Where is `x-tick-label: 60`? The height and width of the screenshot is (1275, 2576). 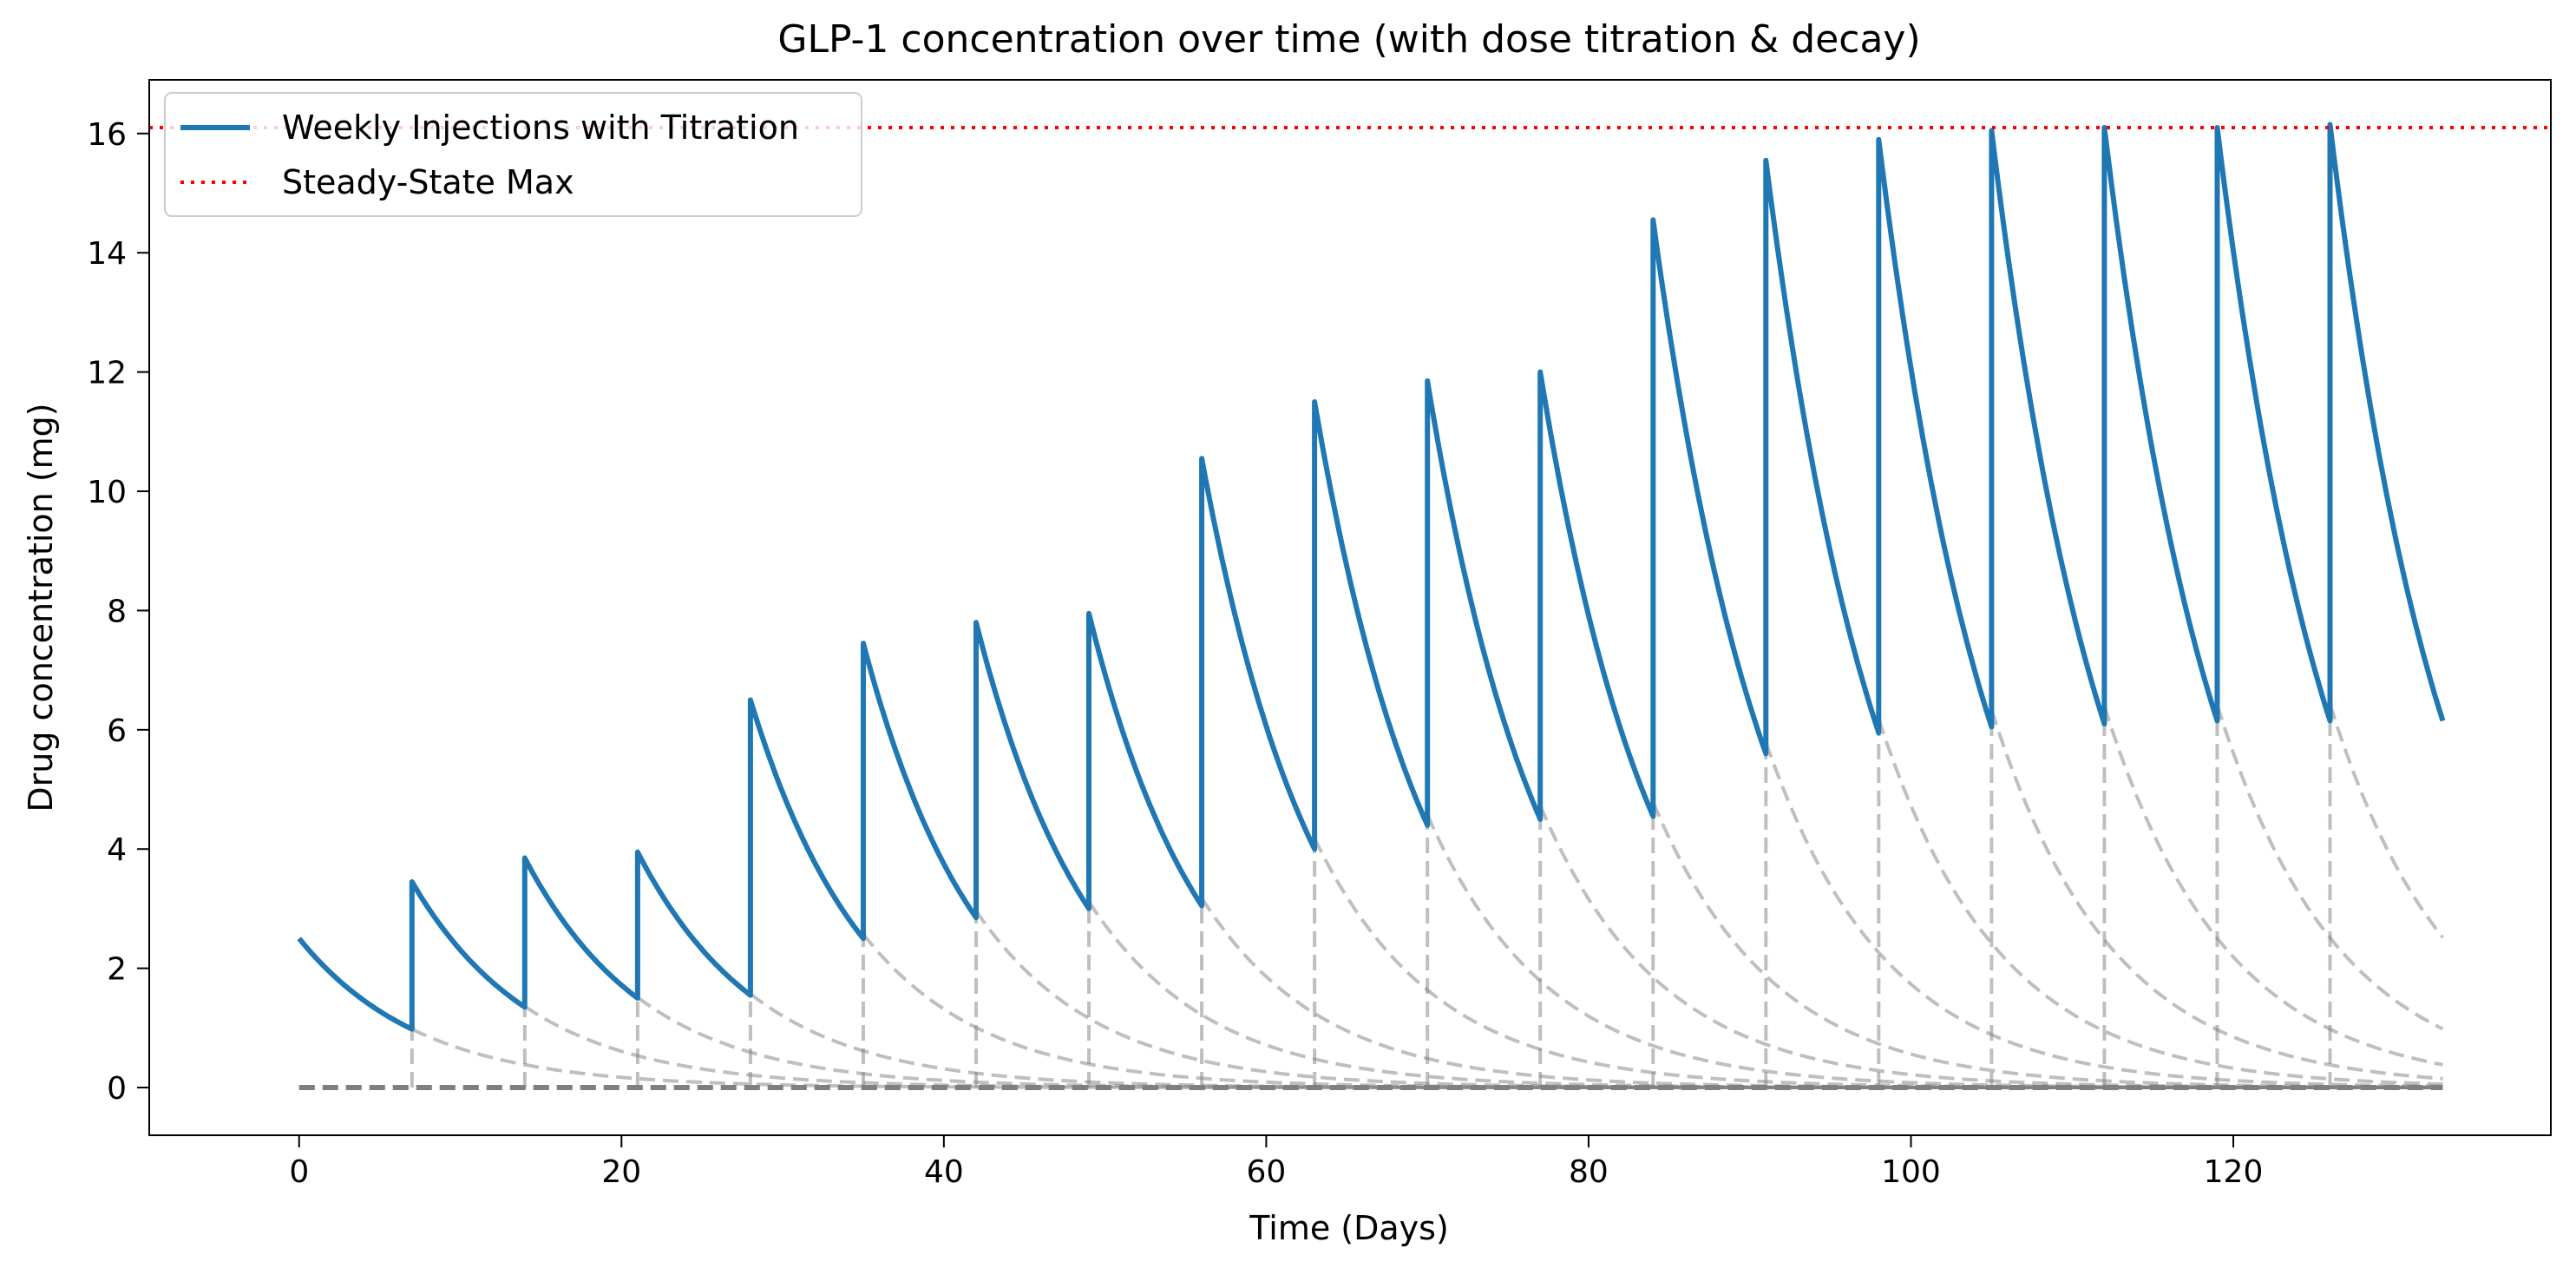 x-tick-label: 60 is located at coordinates (1266, 1172).